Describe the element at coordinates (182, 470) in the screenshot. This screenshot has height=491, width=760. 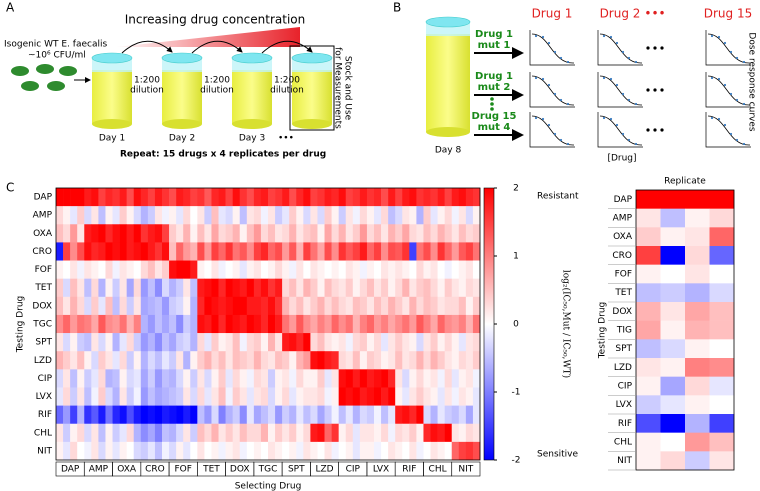
I see `column-group-label: FOF` at that location.